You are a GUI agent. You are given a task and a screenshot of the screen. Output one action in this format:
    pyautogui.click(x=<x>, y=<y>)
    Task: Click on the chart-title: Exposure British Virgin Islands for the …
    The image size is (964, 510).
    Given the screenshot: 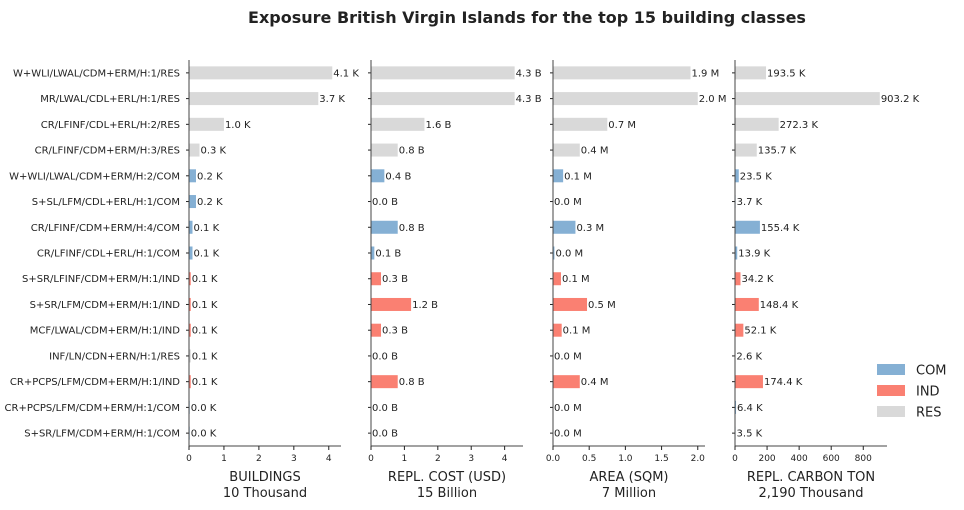 What is the action you would take?
    pyautogui.click(x=527, y=17)
    